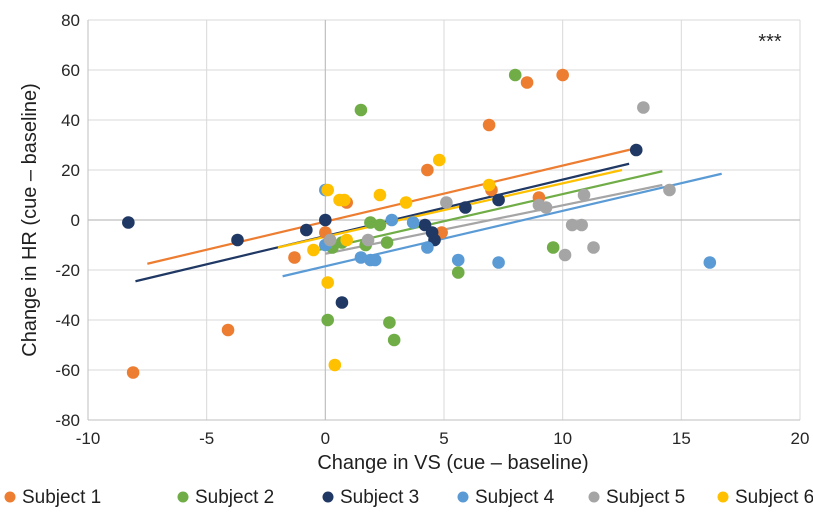  What do you see at coordinates (452, 463) in the screenshot?
I see `x-axis-title: Change in VS (cue – baseline)` at bounding box center [452, 463].